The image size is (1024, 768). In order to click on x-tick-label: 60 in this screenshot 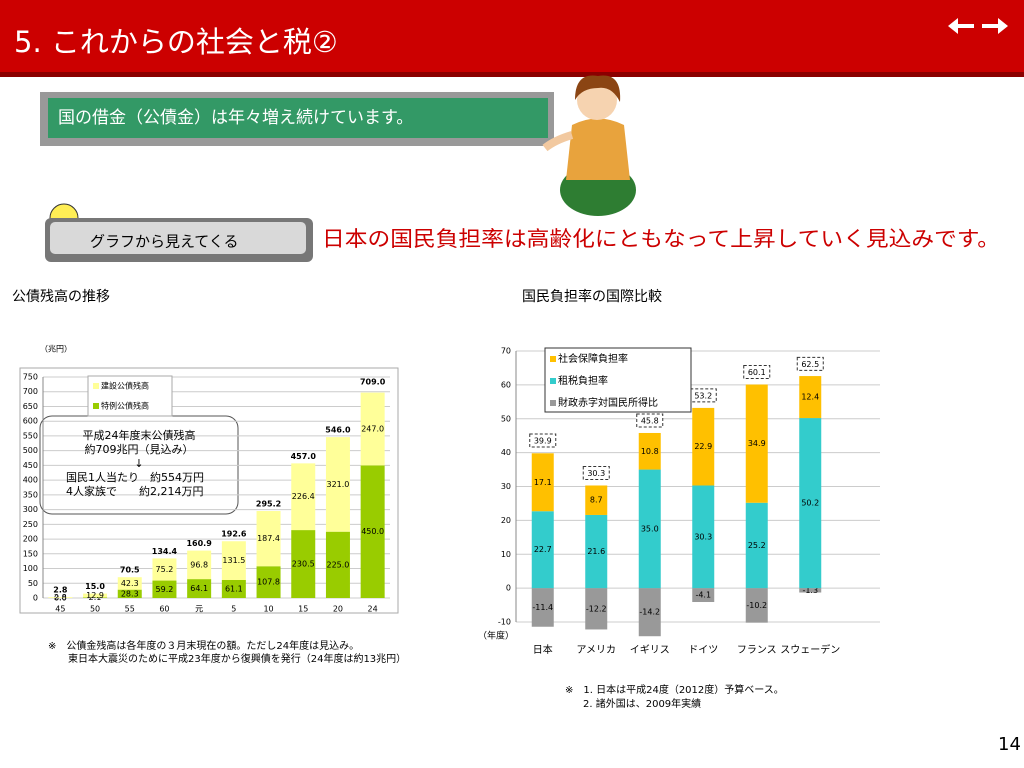, I will do `click(164, 609)`.